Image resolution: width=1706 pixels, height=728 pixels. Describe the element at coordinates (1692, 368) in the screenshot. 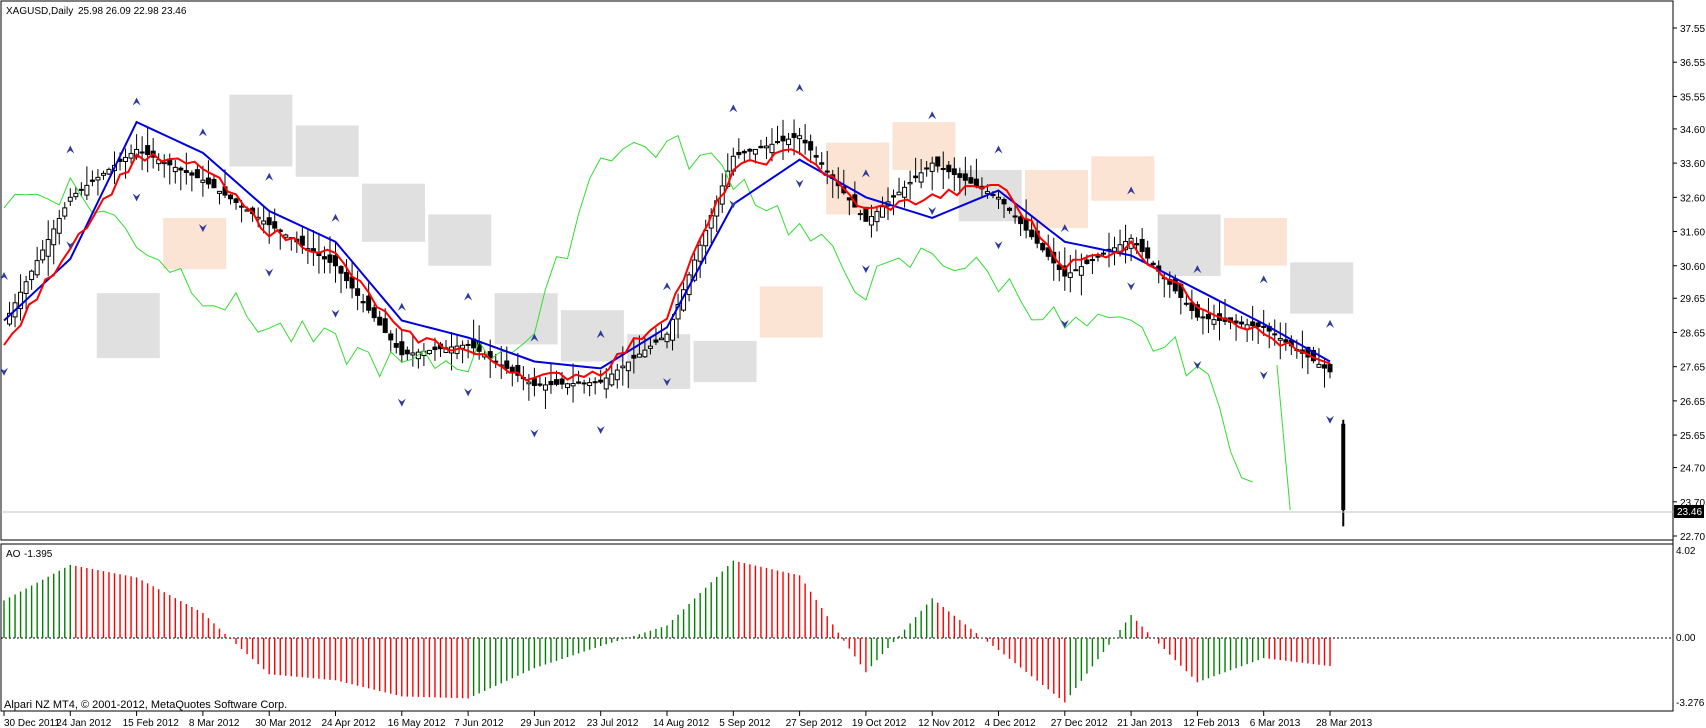

I see `price-tick-label: 27.65` at that location.